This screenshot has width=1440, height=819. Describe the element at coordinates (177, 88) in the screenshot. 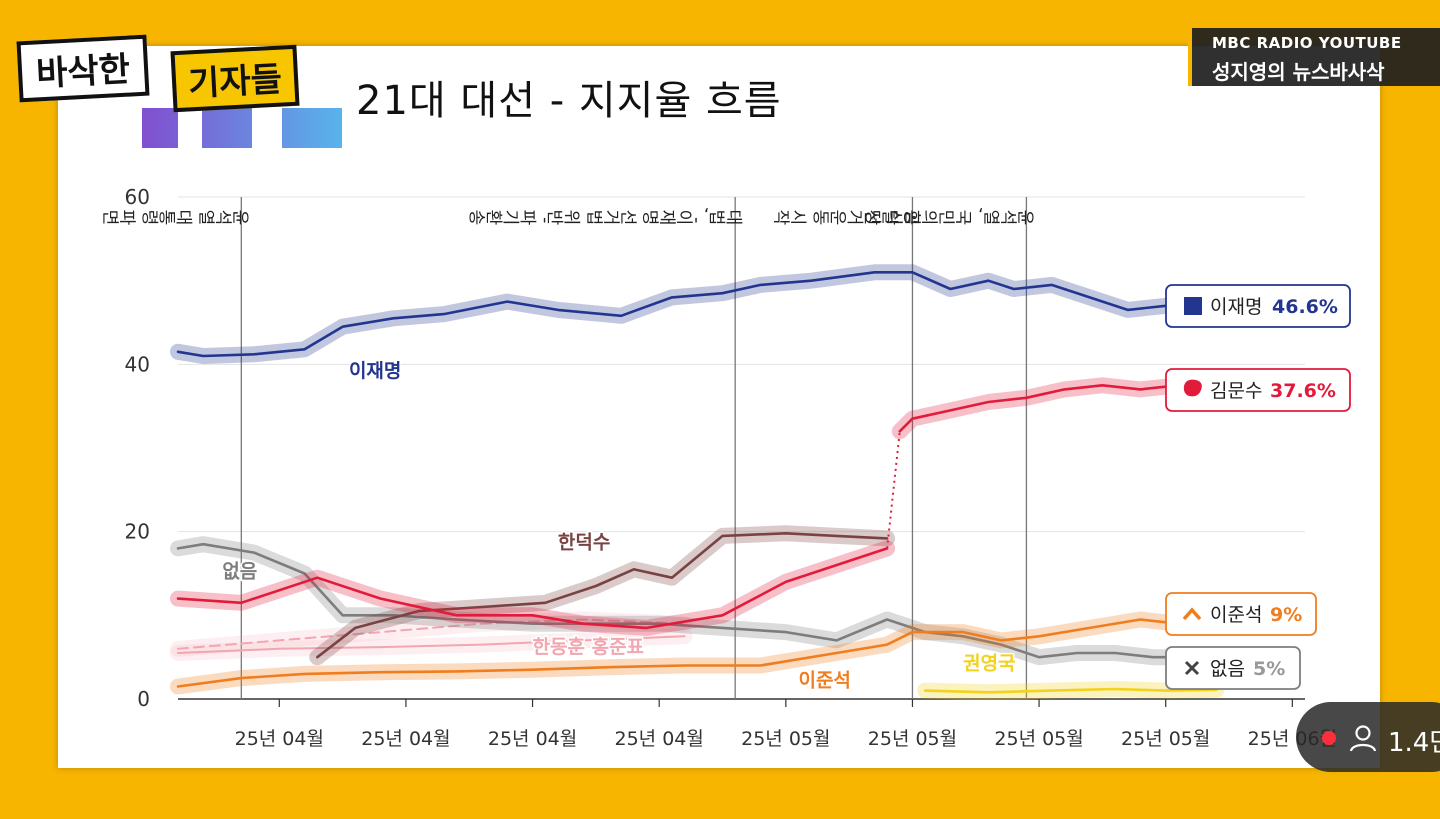

I see `program-logo: 바삭한 기자들` at that location.